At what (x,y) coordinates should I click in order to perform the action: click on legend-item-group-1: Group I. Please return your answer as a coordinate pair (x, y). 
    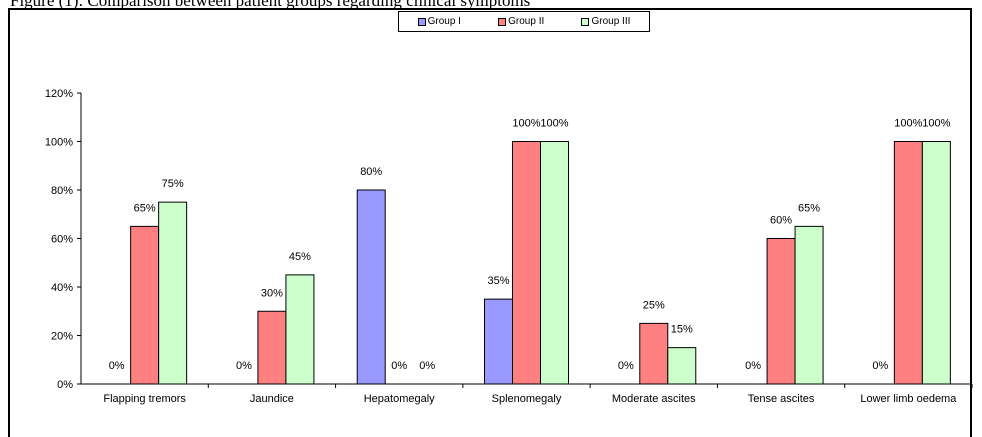
    Looking at the image, I should click on (439, 21).